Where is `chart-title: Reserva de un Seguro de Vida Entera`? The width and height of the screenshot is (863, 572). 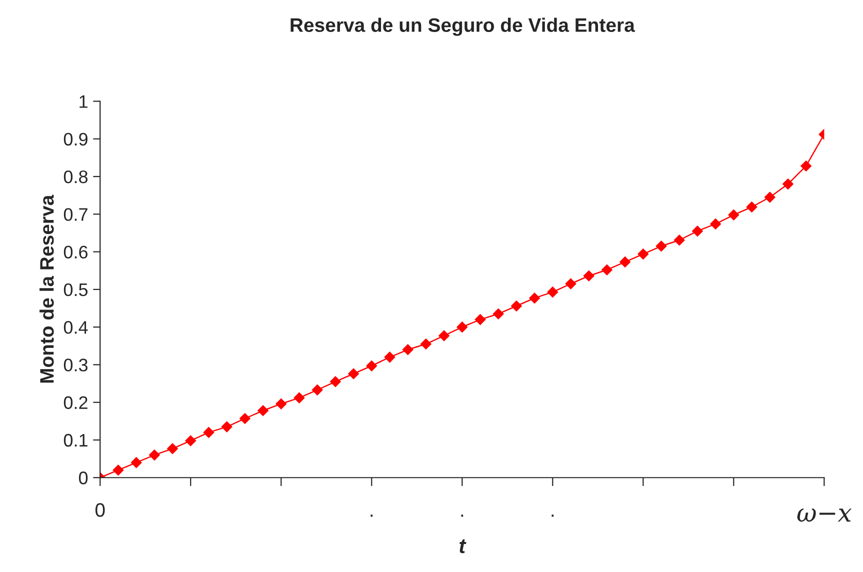 chart-title: Reserva de un Seguro de Vida Entera is located at coordinates (462, 27).